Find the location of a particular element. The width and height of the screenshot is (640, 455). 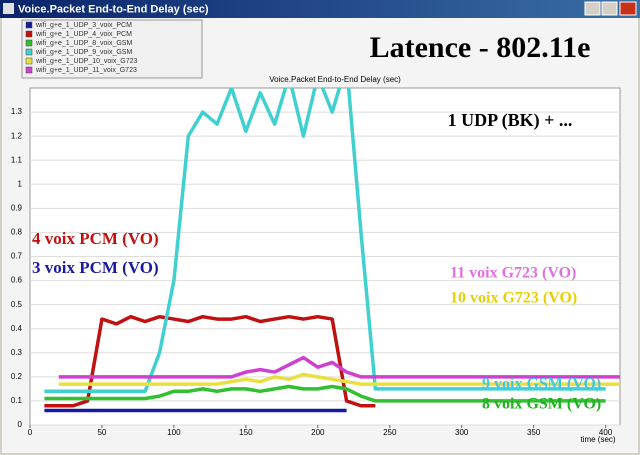

y-tick-label: 0.2 is located at coordinates (17, 376).